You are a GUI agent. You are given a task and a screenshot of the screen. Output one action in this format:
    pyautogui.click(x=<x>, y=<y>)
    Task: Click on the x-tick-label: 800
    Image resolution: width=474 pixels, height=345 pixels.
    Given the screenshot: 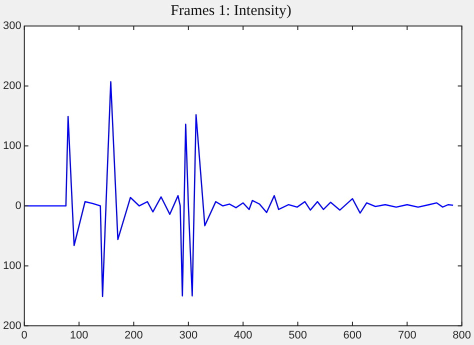 What is the action you would take?
    pyautogui.click(x=462, y=335)
    